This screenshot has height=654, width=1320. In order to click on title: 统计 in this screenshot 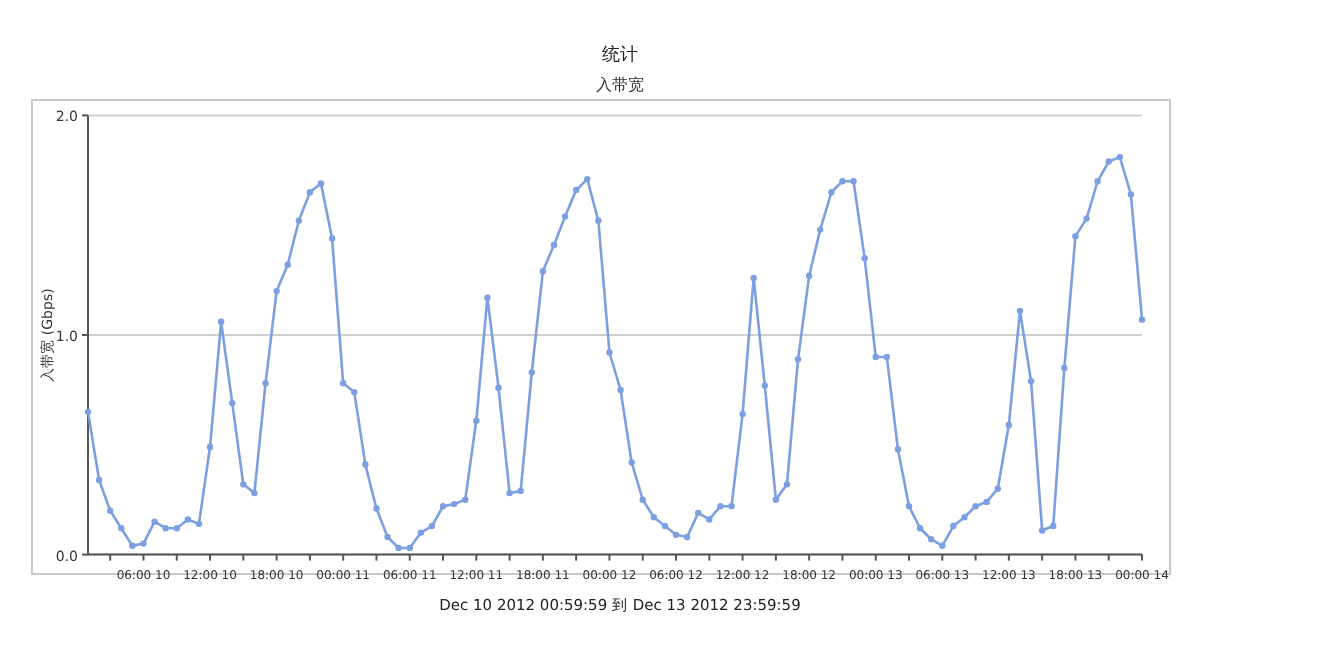, I will do `click(620, 56)`.